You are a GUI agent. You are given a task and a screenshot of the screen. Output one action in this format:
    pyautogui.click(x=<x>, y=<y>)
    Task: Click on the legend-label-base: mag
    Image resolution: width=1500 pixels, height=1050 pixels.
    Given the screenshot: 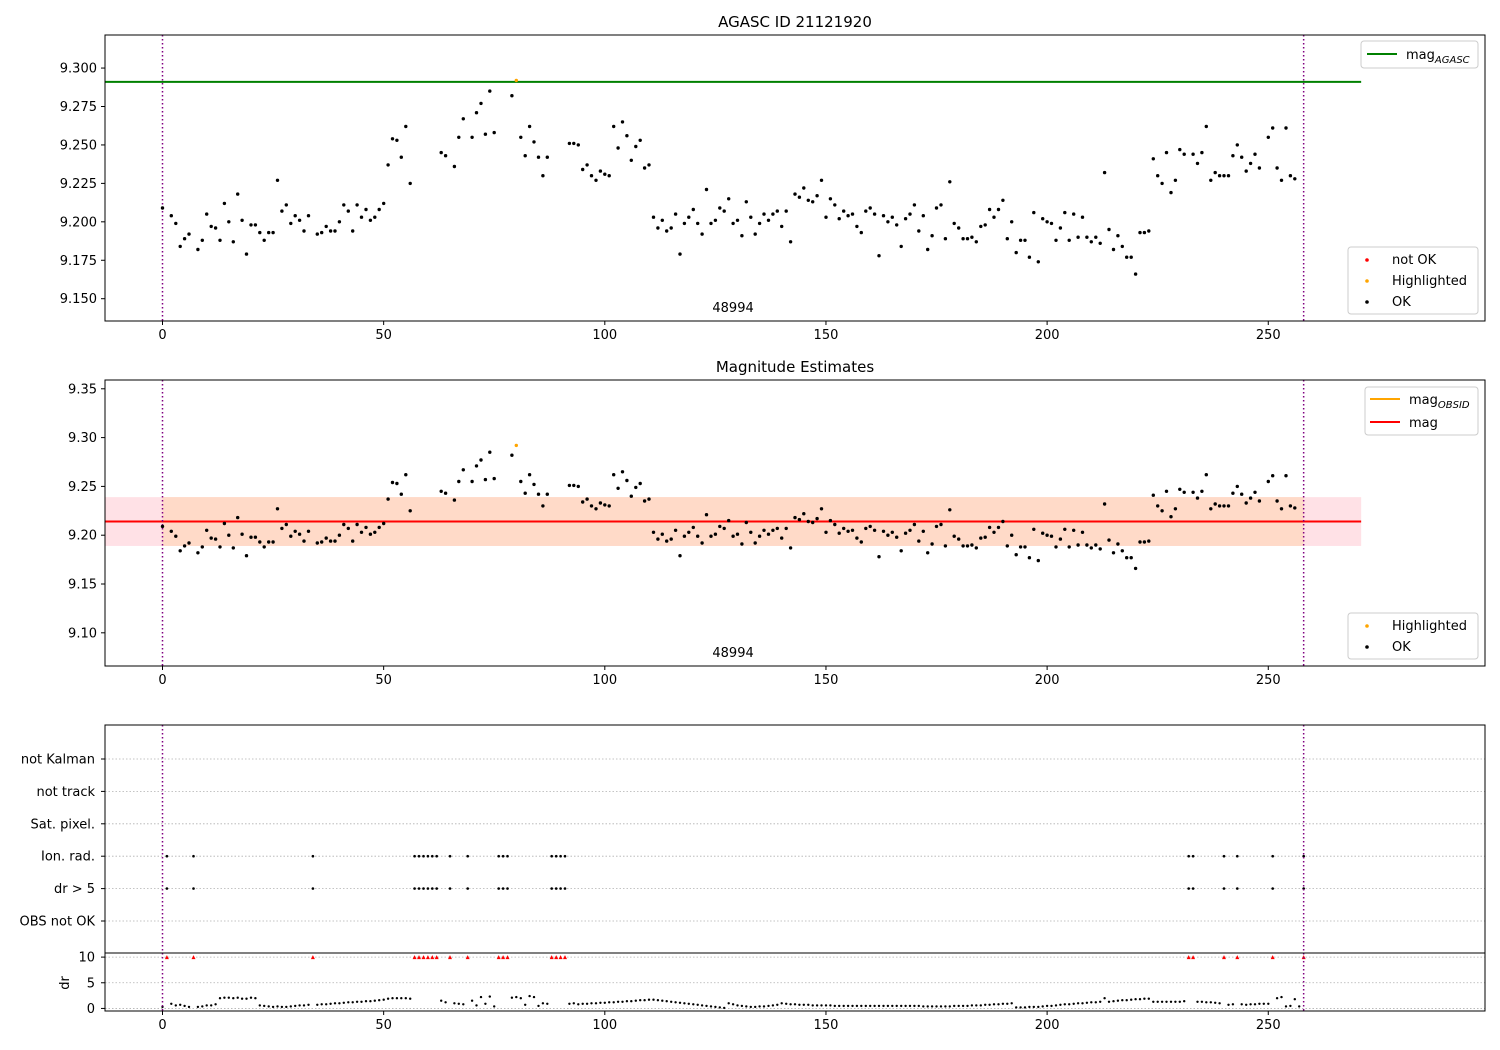 What is the action you would take?
    pyautogui.click(x=1423, y=400)
    